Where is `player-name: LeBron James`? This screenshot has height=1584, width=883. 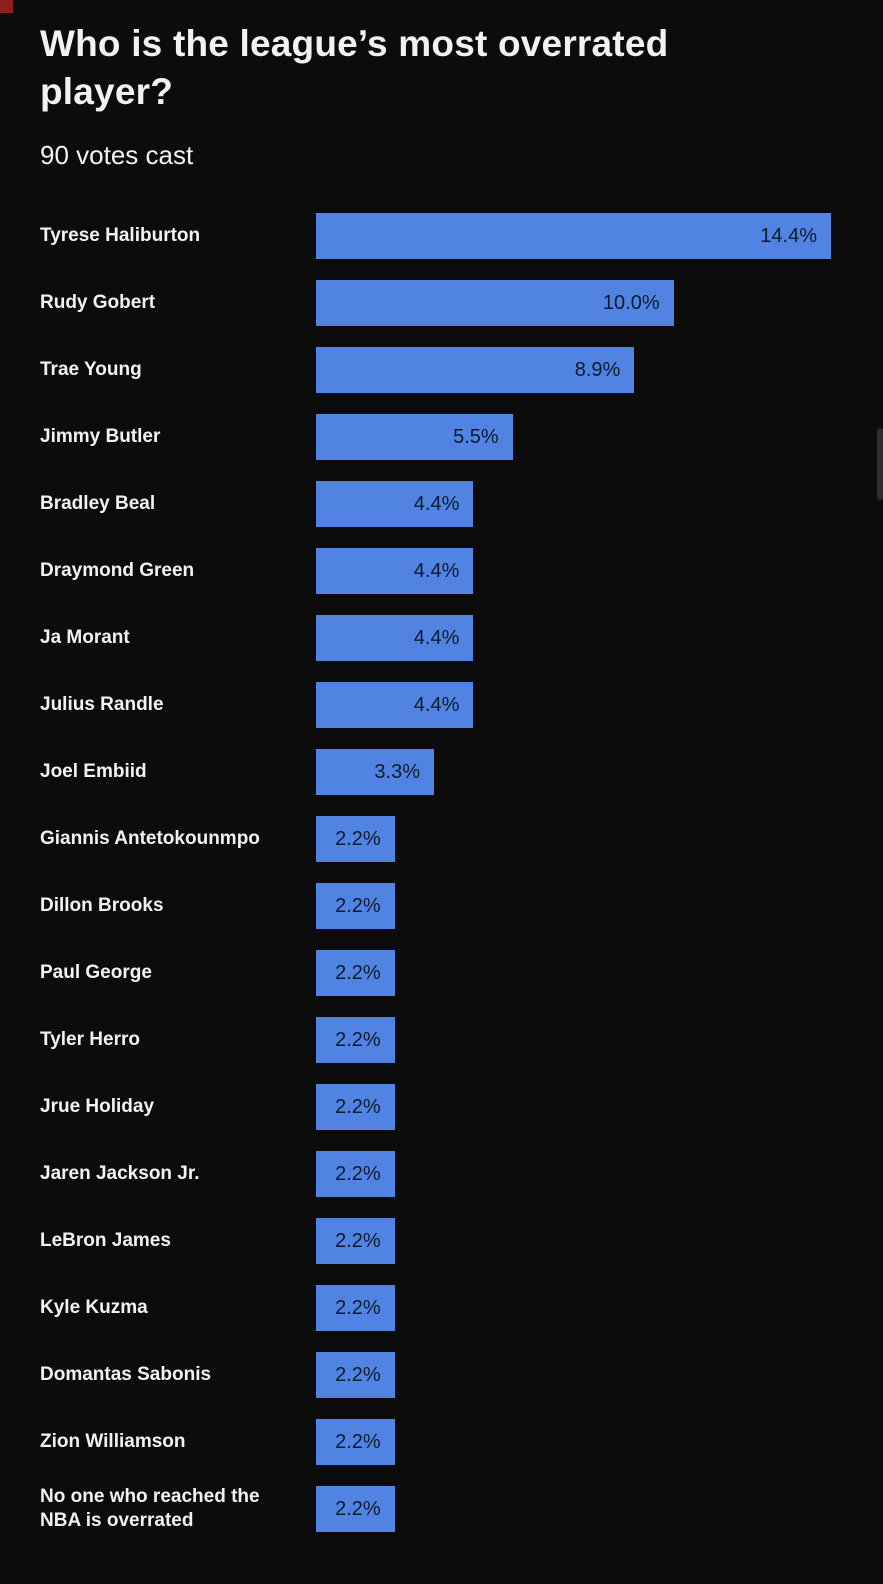
player-name: LeBron James is located at coordinates (105, 1241).